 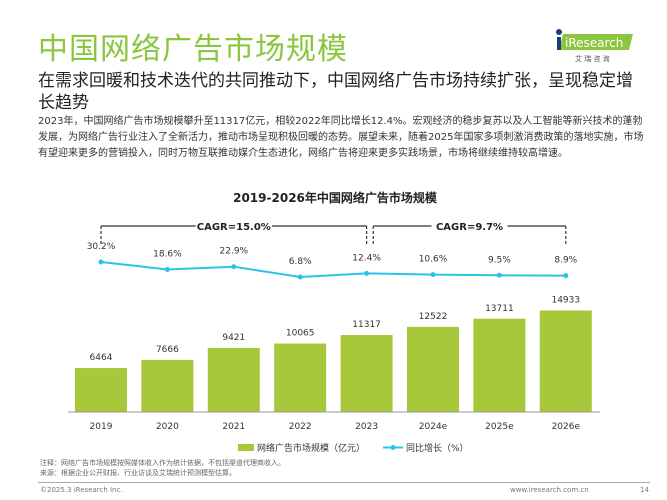 What do you see at coordinates (333, 270) in the screenshot?
I see `growth-line` at bounding box center [333, 270].